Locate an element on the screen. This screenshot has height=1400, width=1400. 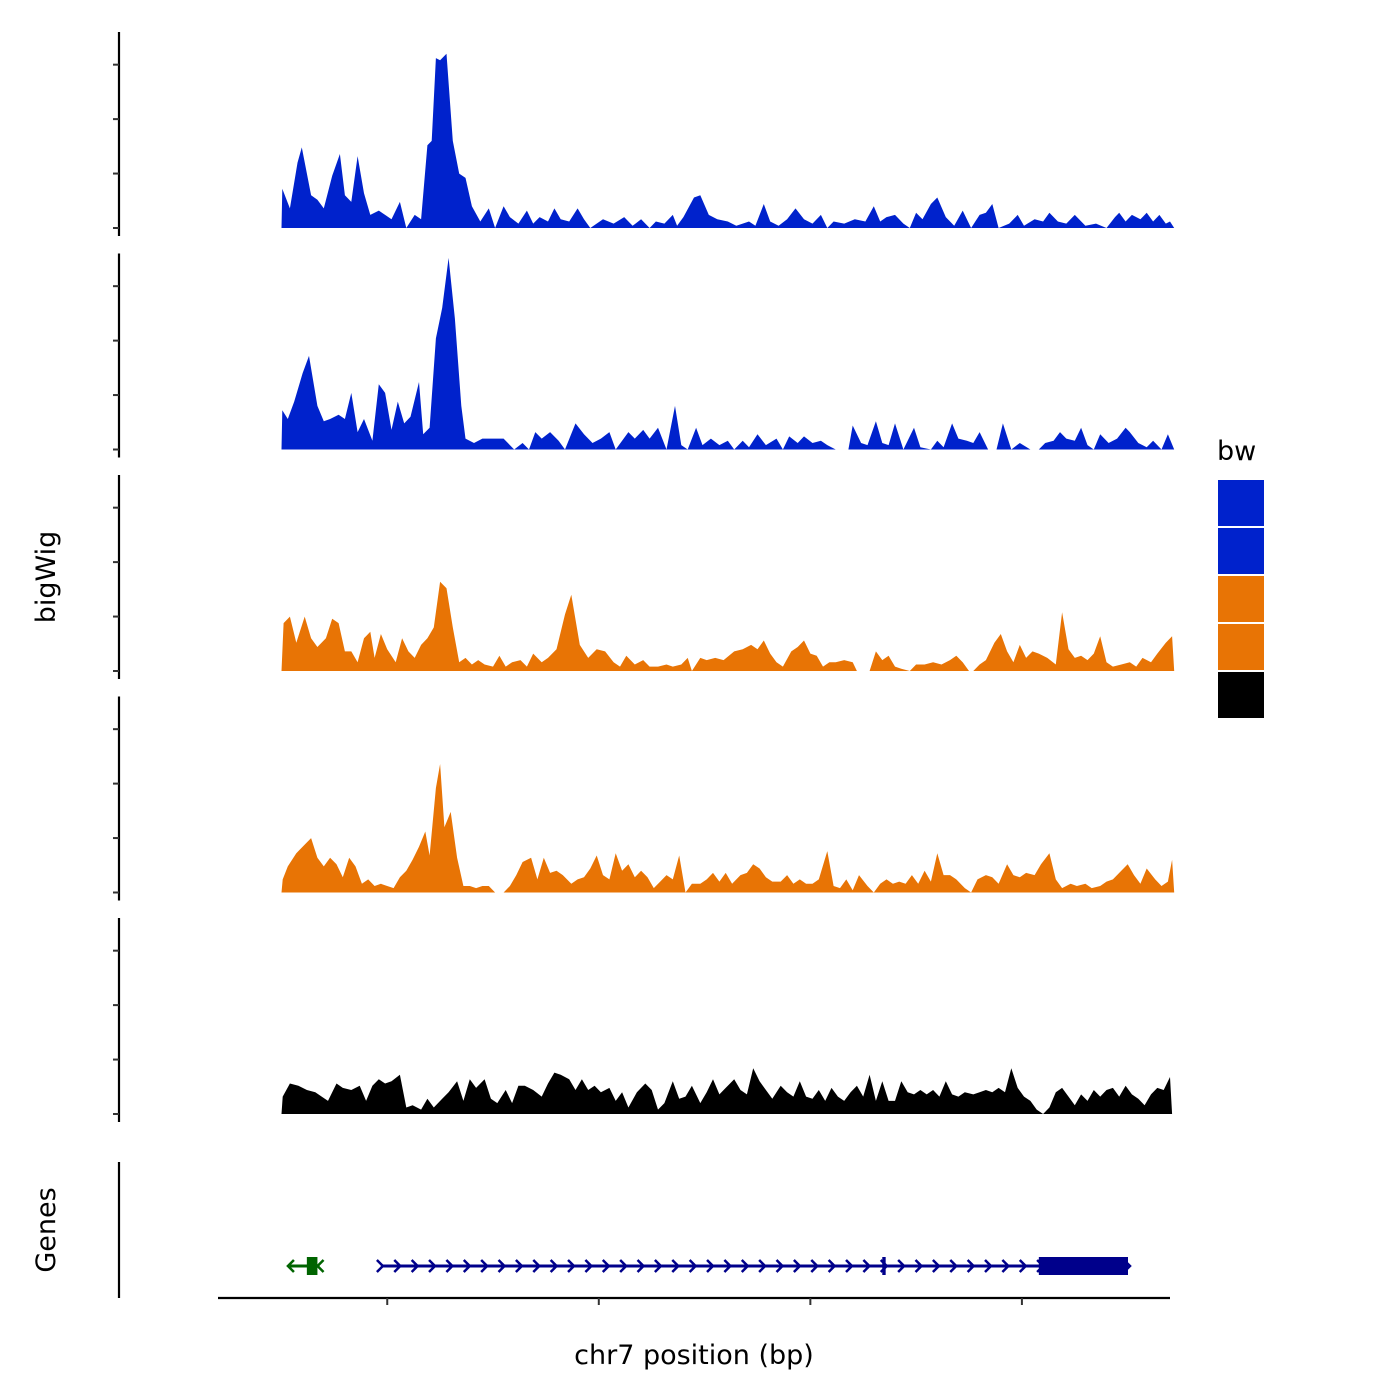
gene-gm4969 is located at coordinates (305, 1266).